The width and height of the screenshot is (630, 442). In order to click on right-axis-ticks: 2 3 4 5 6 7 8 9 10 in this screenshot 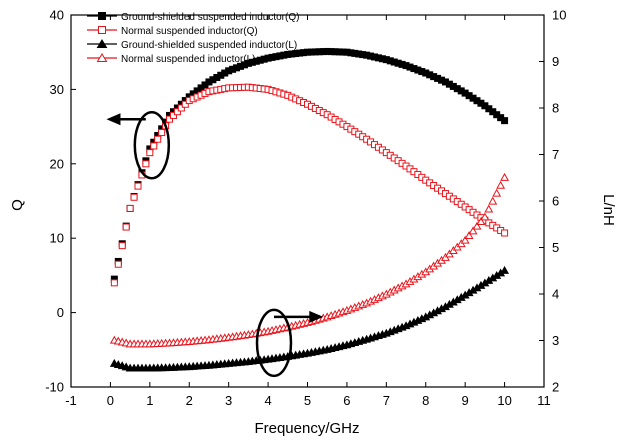, I will do `click(552, 201)`.